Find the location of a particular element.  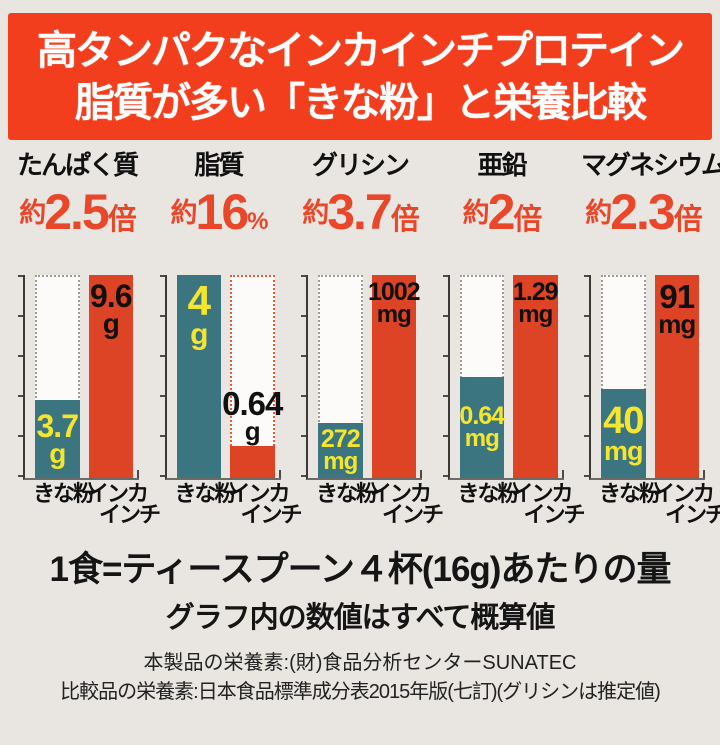

stat-magnesium: マグネシウム 約2.3倍 is located at coordinates (650, 195).